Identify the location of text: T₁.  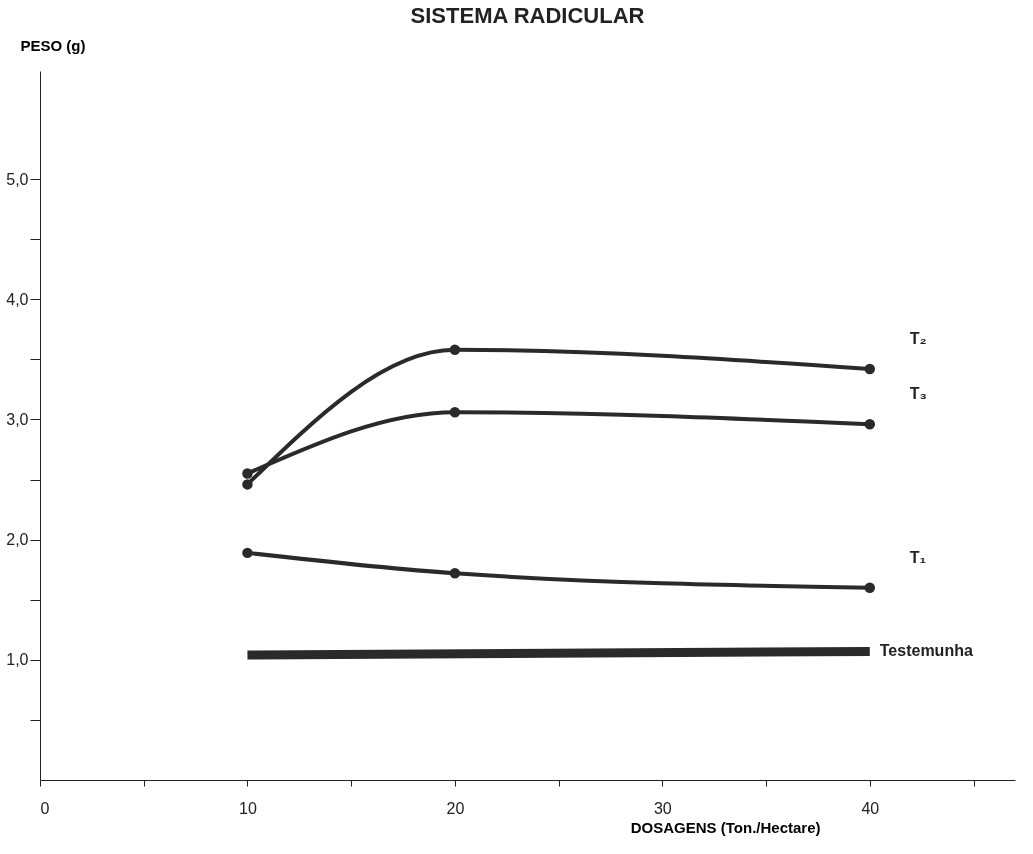
(918, 557).